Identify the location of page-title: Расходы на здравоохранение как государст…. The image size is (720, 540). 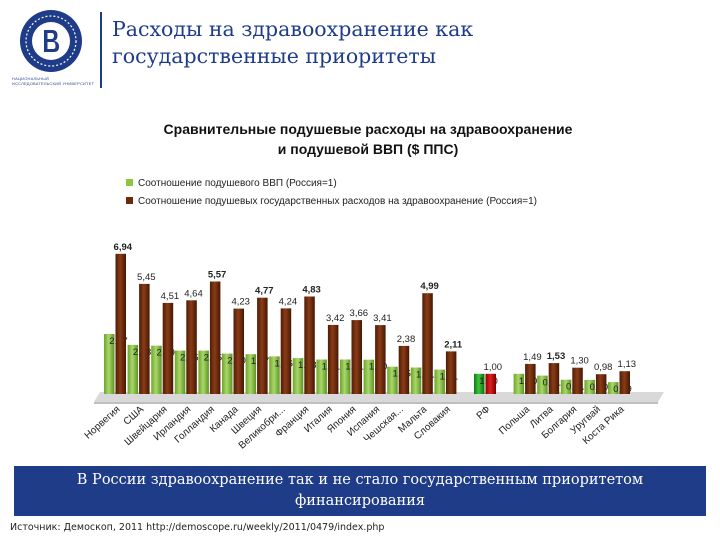
(392, 43).